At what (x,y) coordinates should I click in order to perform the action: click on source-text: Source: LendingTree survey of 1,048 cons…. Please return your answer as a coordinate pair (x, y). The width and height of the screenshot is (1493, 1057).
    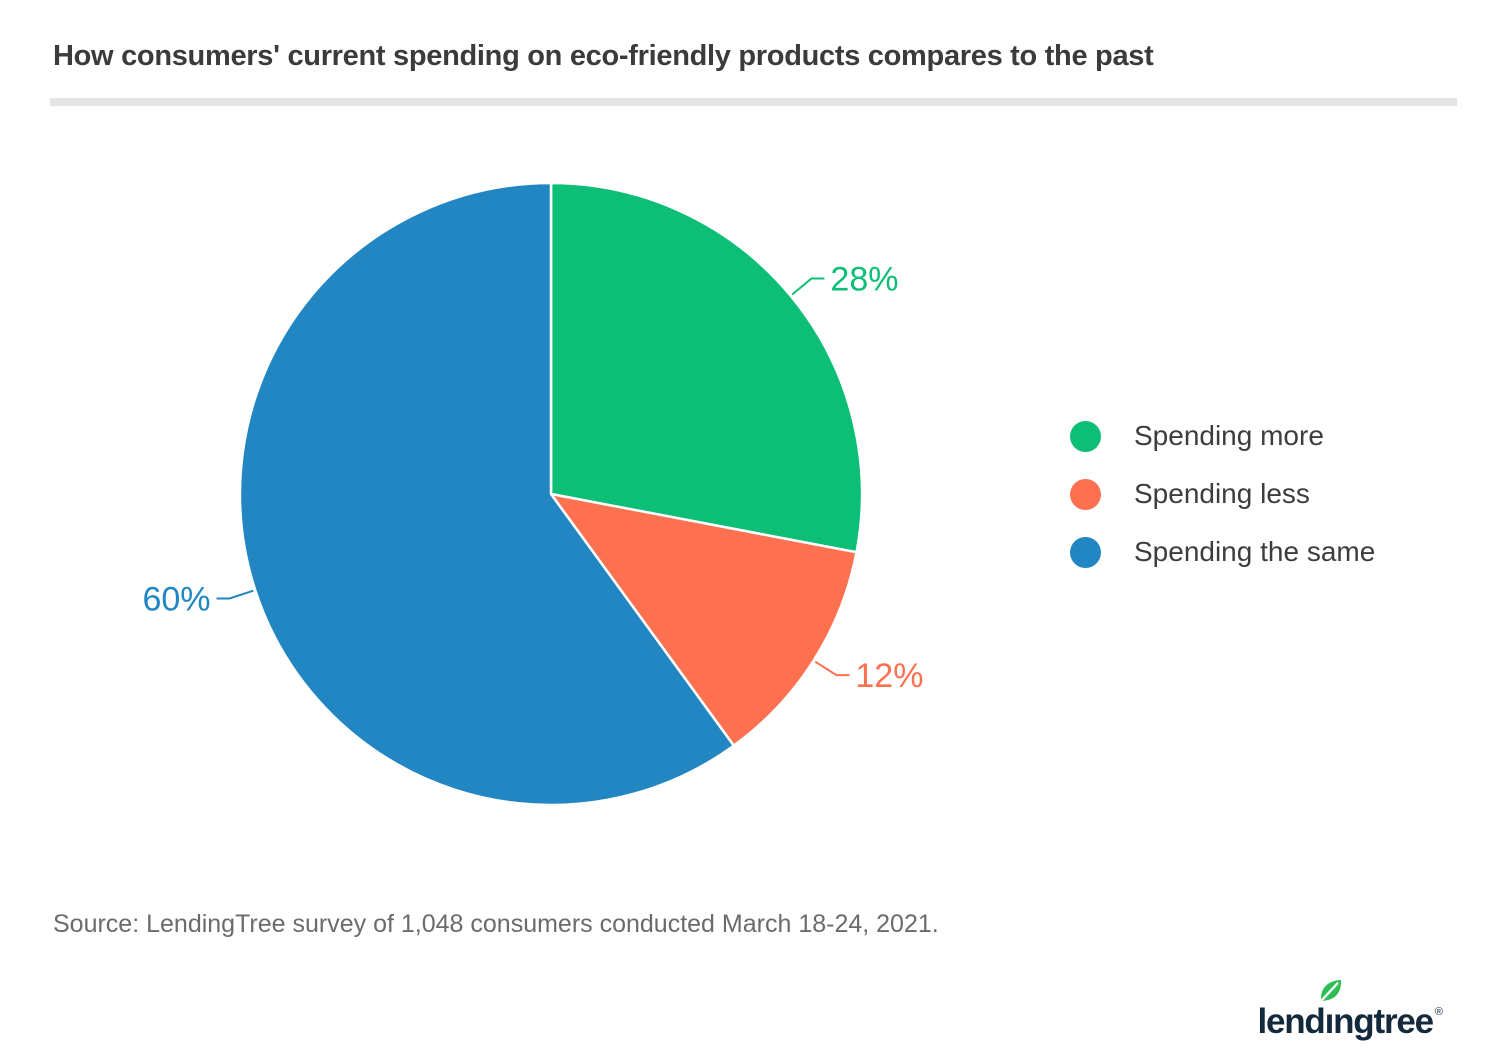
    Looking at the image, I should click on (496, 924).